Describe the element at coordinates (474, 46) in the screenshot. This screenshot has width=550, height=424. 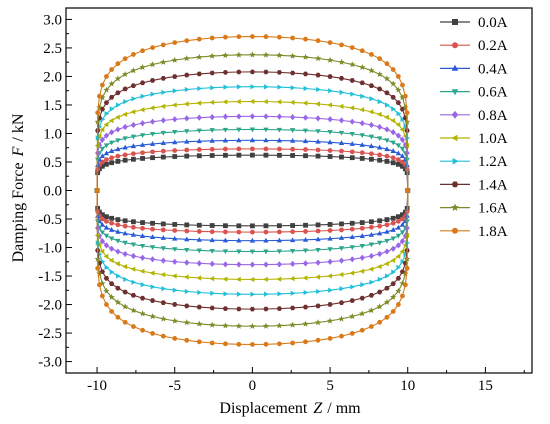
I see `legend-entry-0.2A: 0.2A` at that location.